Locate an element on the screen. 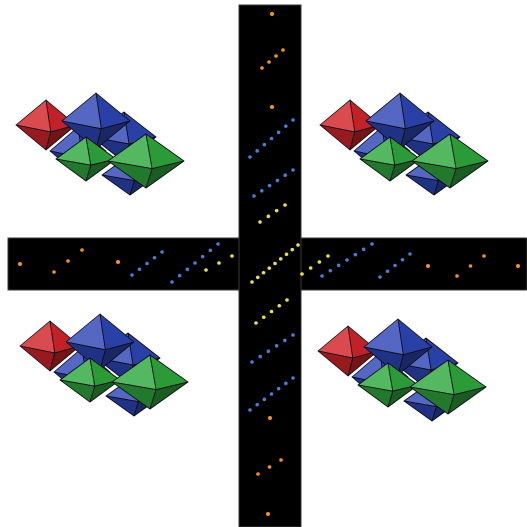 Image resolution: width=527 pixels, height=527 pixels. octahedra-cluster-bottom-left is located at coordinates (104, 365).